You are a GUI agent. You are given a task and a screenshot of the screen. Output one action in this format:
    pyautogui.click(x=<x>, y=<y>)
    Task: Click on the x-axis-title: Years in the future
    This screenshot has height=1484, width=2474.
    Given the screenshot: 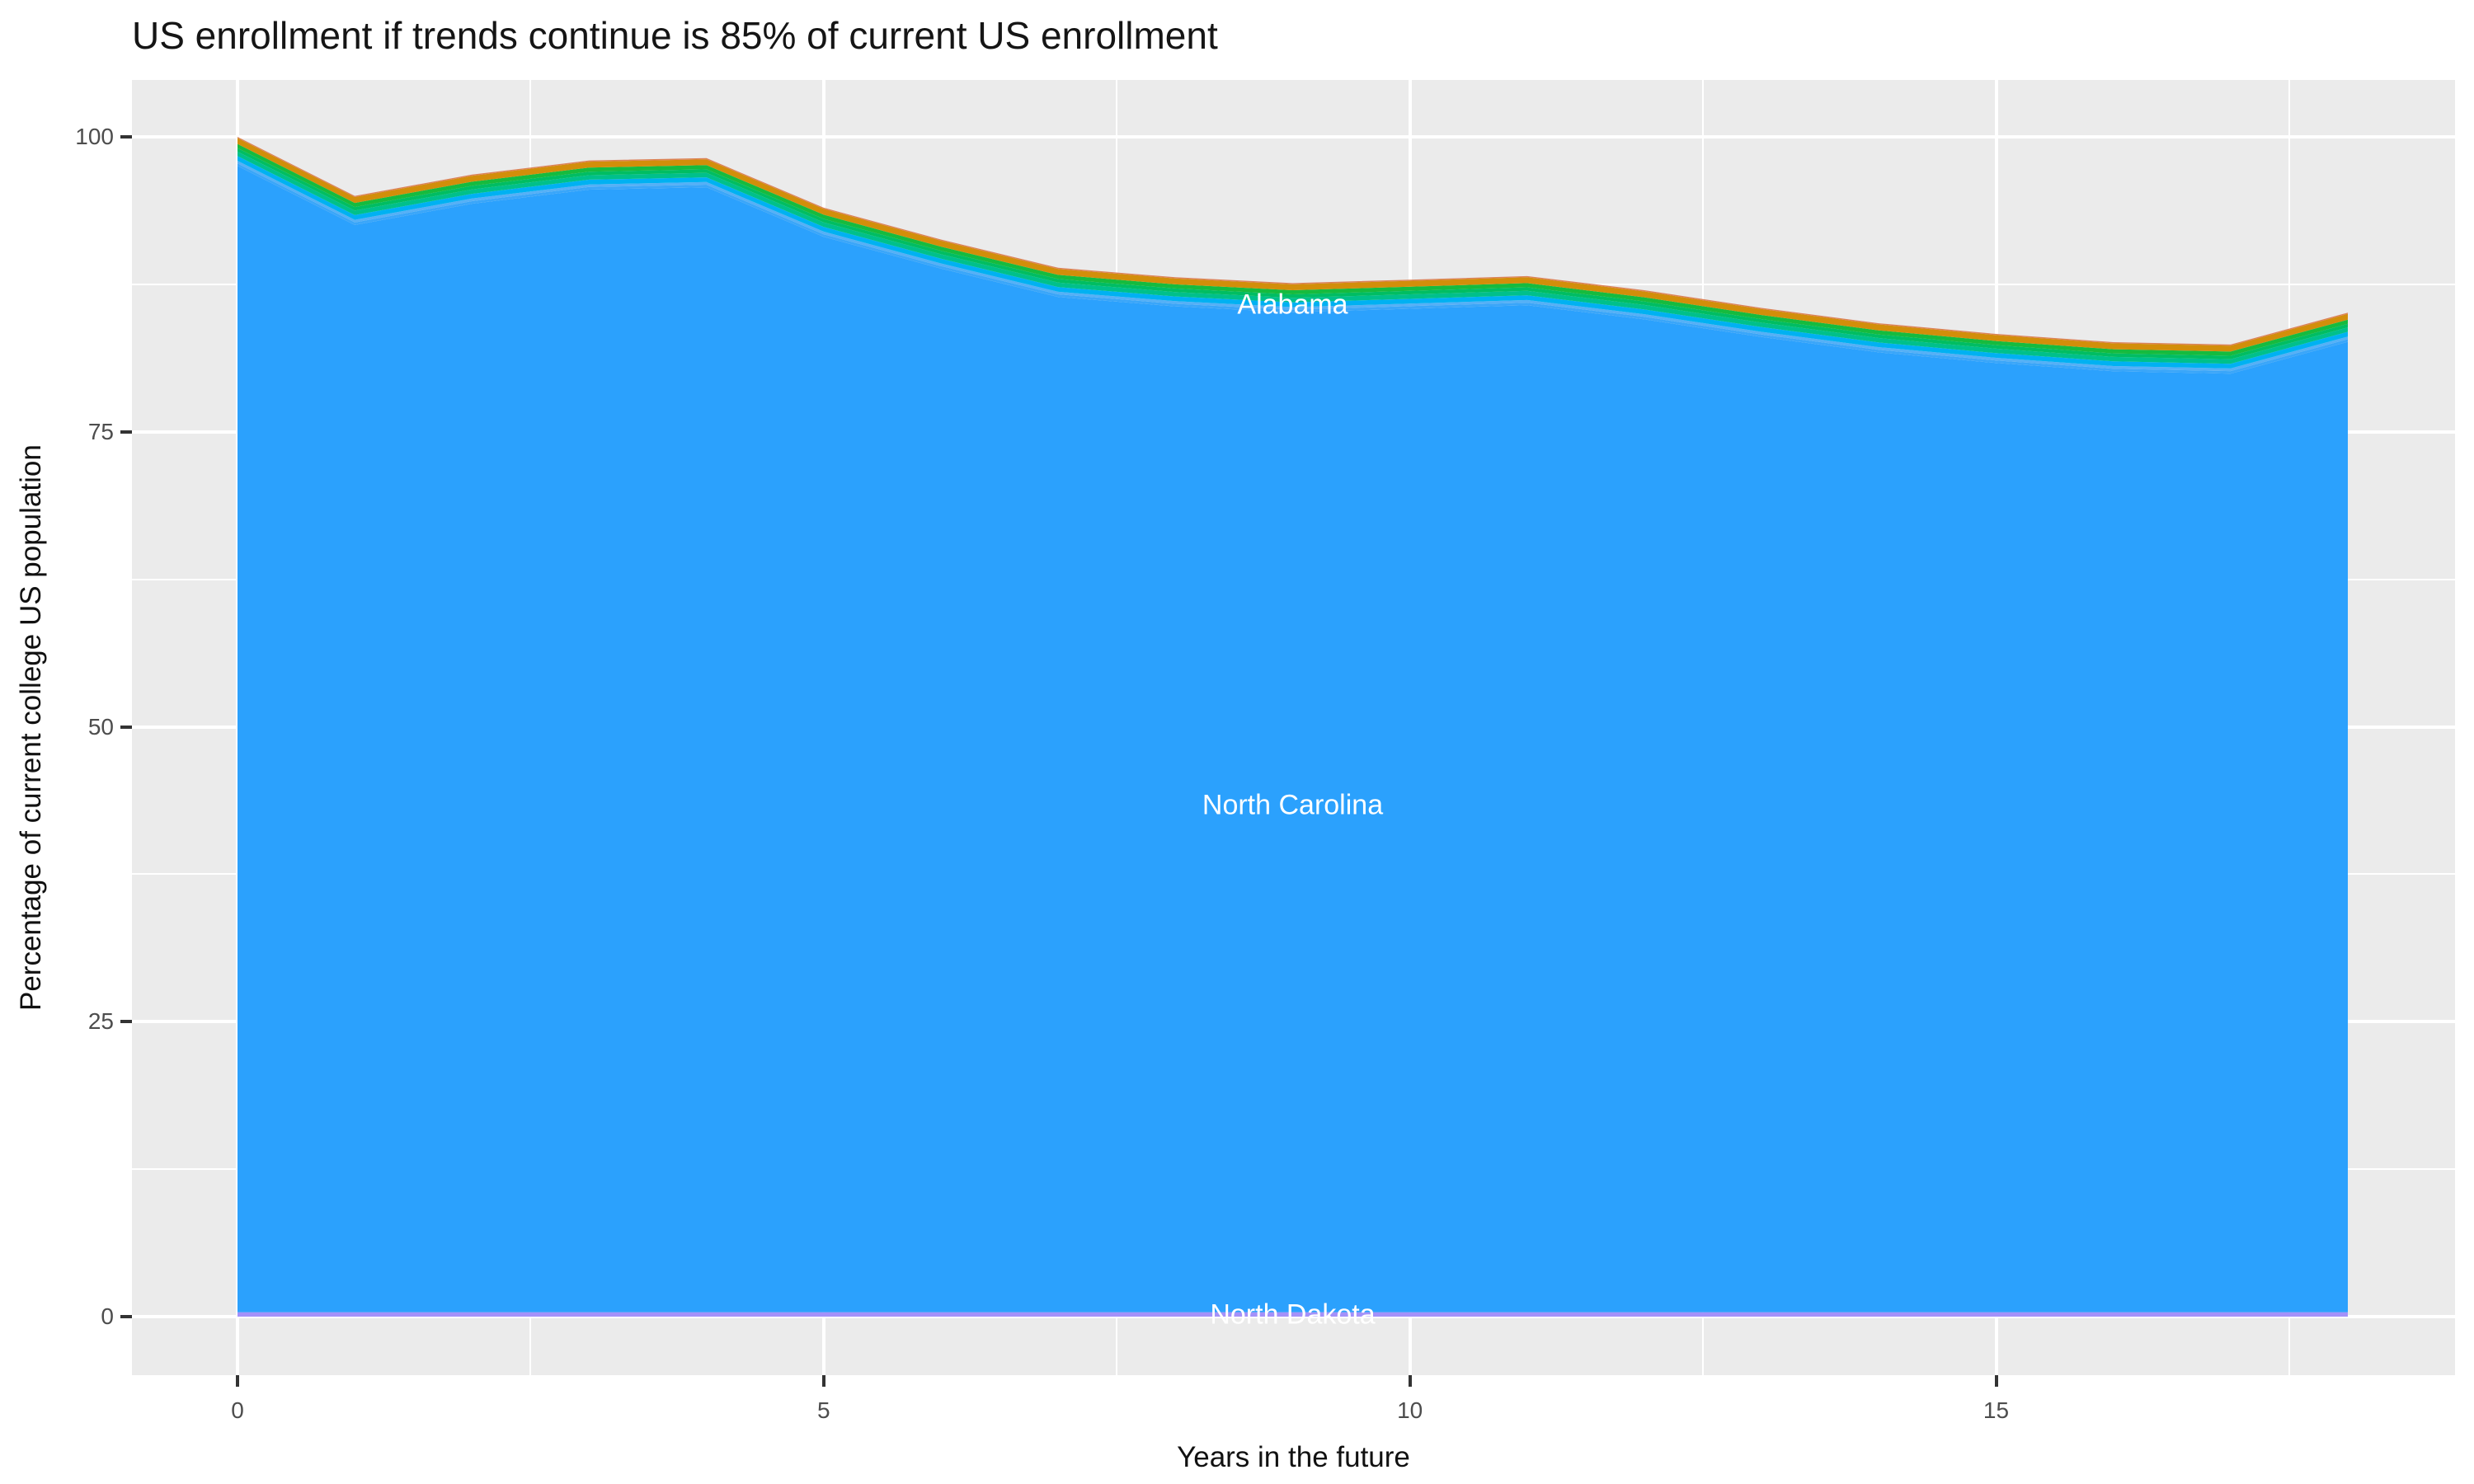 What is the action you would take?
    pyautogui.click(x=1293, y=1457)
    